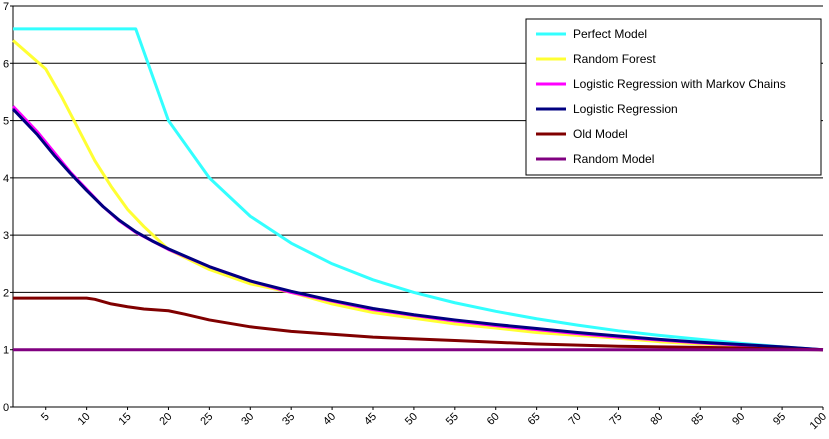  Describe the element at coordinates (329, 419) in the screenshot. I see `x-tick-label: 40` at that location.